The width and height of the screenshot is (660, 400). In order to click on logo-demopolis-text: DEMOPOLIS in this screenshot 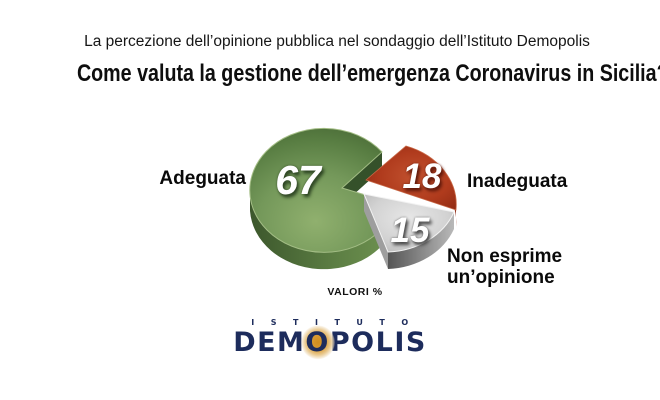, I will do `click(330, 342)`.